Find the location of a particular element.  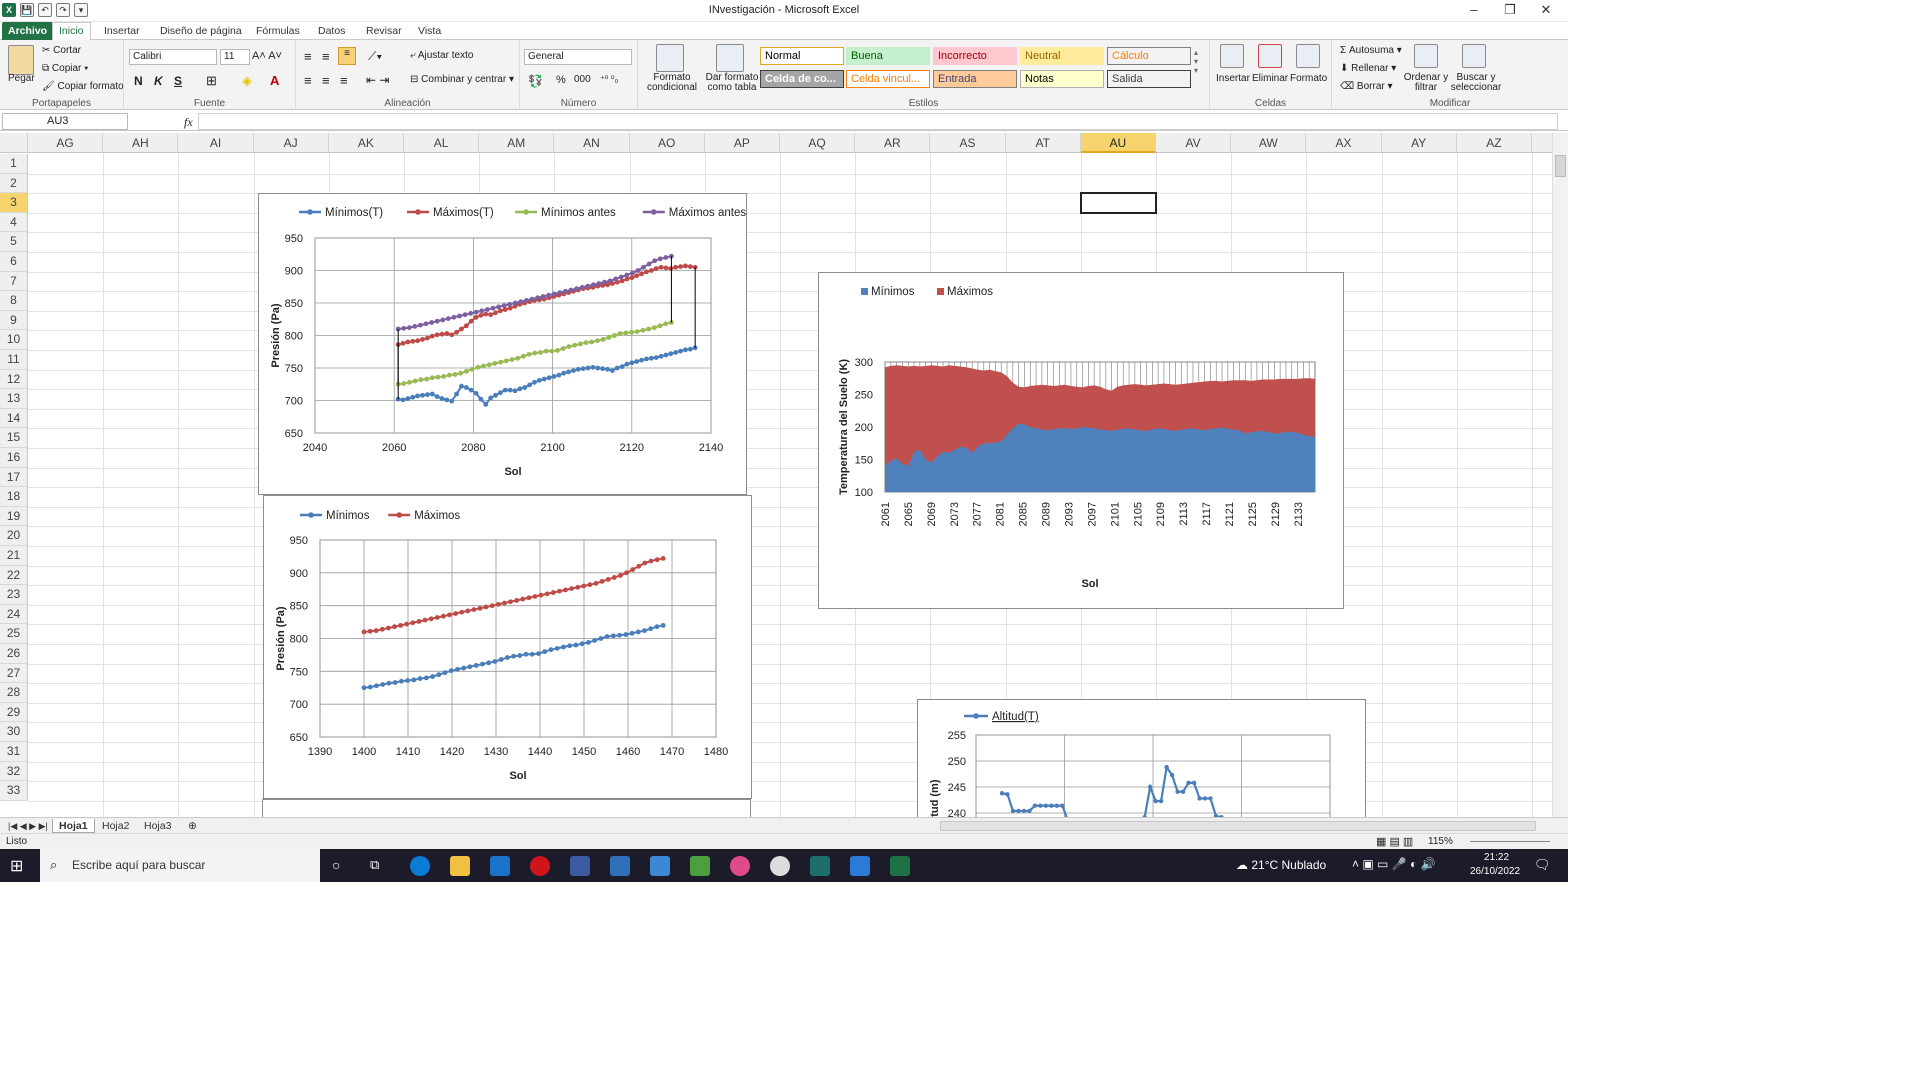

column-header: AG is located at coordinates (66, 143).